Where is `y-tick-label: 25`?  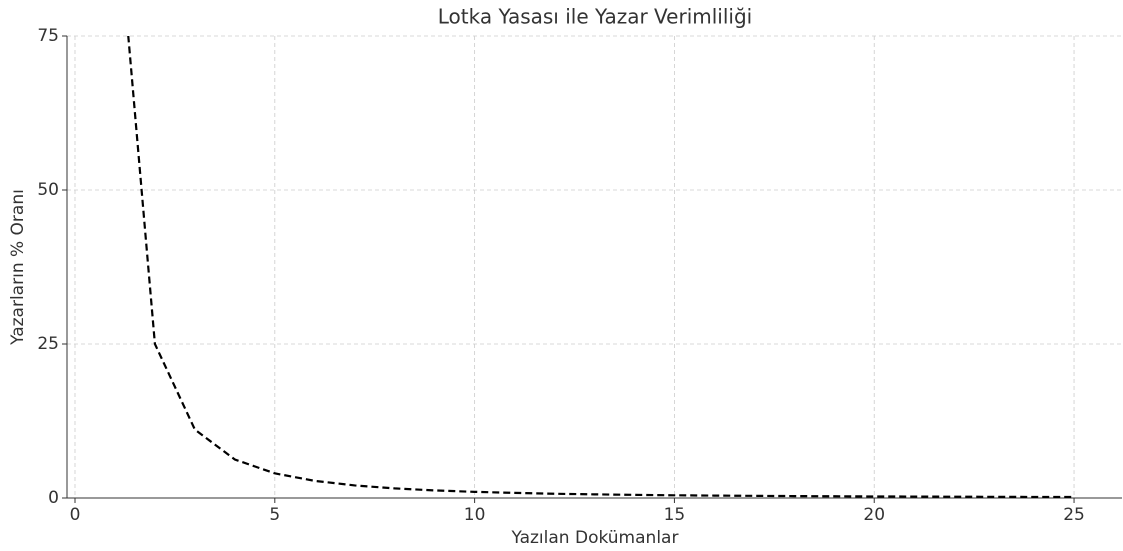 y-tick-label: 25 is located at coordinates (48, 344).